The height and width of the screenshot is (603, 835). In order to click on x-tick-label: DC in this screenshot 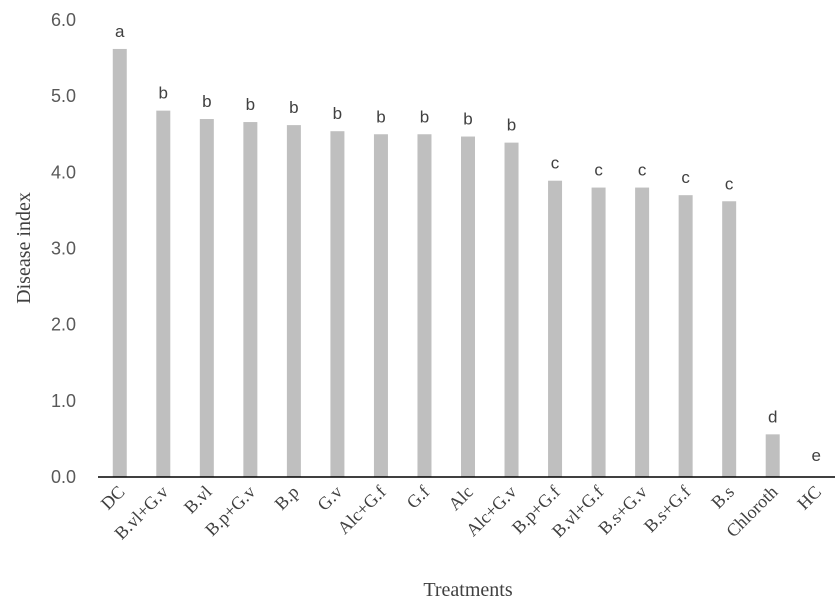, I will do `click(113, 498)`.